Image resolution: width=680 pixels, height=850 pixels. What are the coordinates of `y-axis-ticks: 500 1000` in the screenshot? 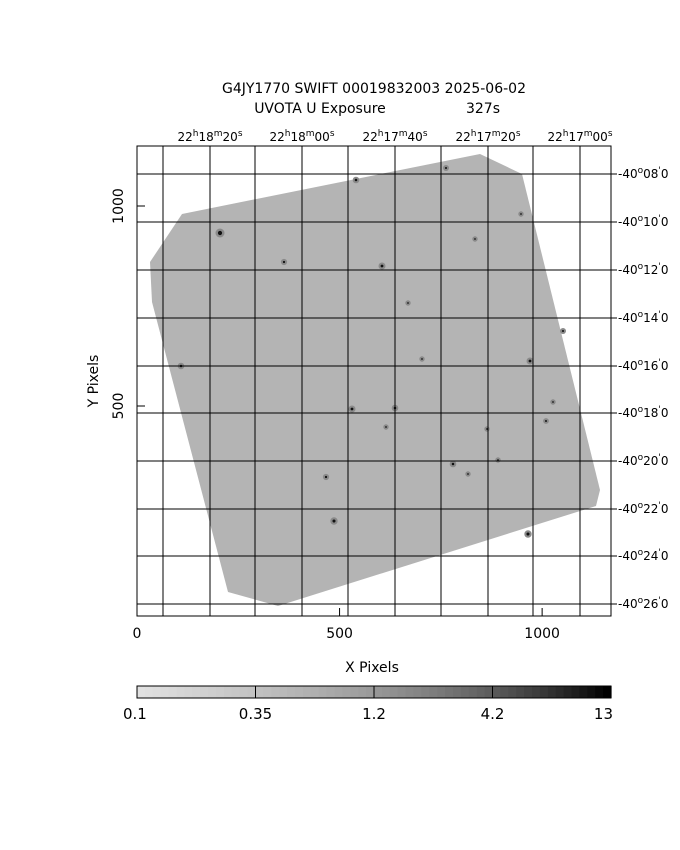 It's located at (128, 303).